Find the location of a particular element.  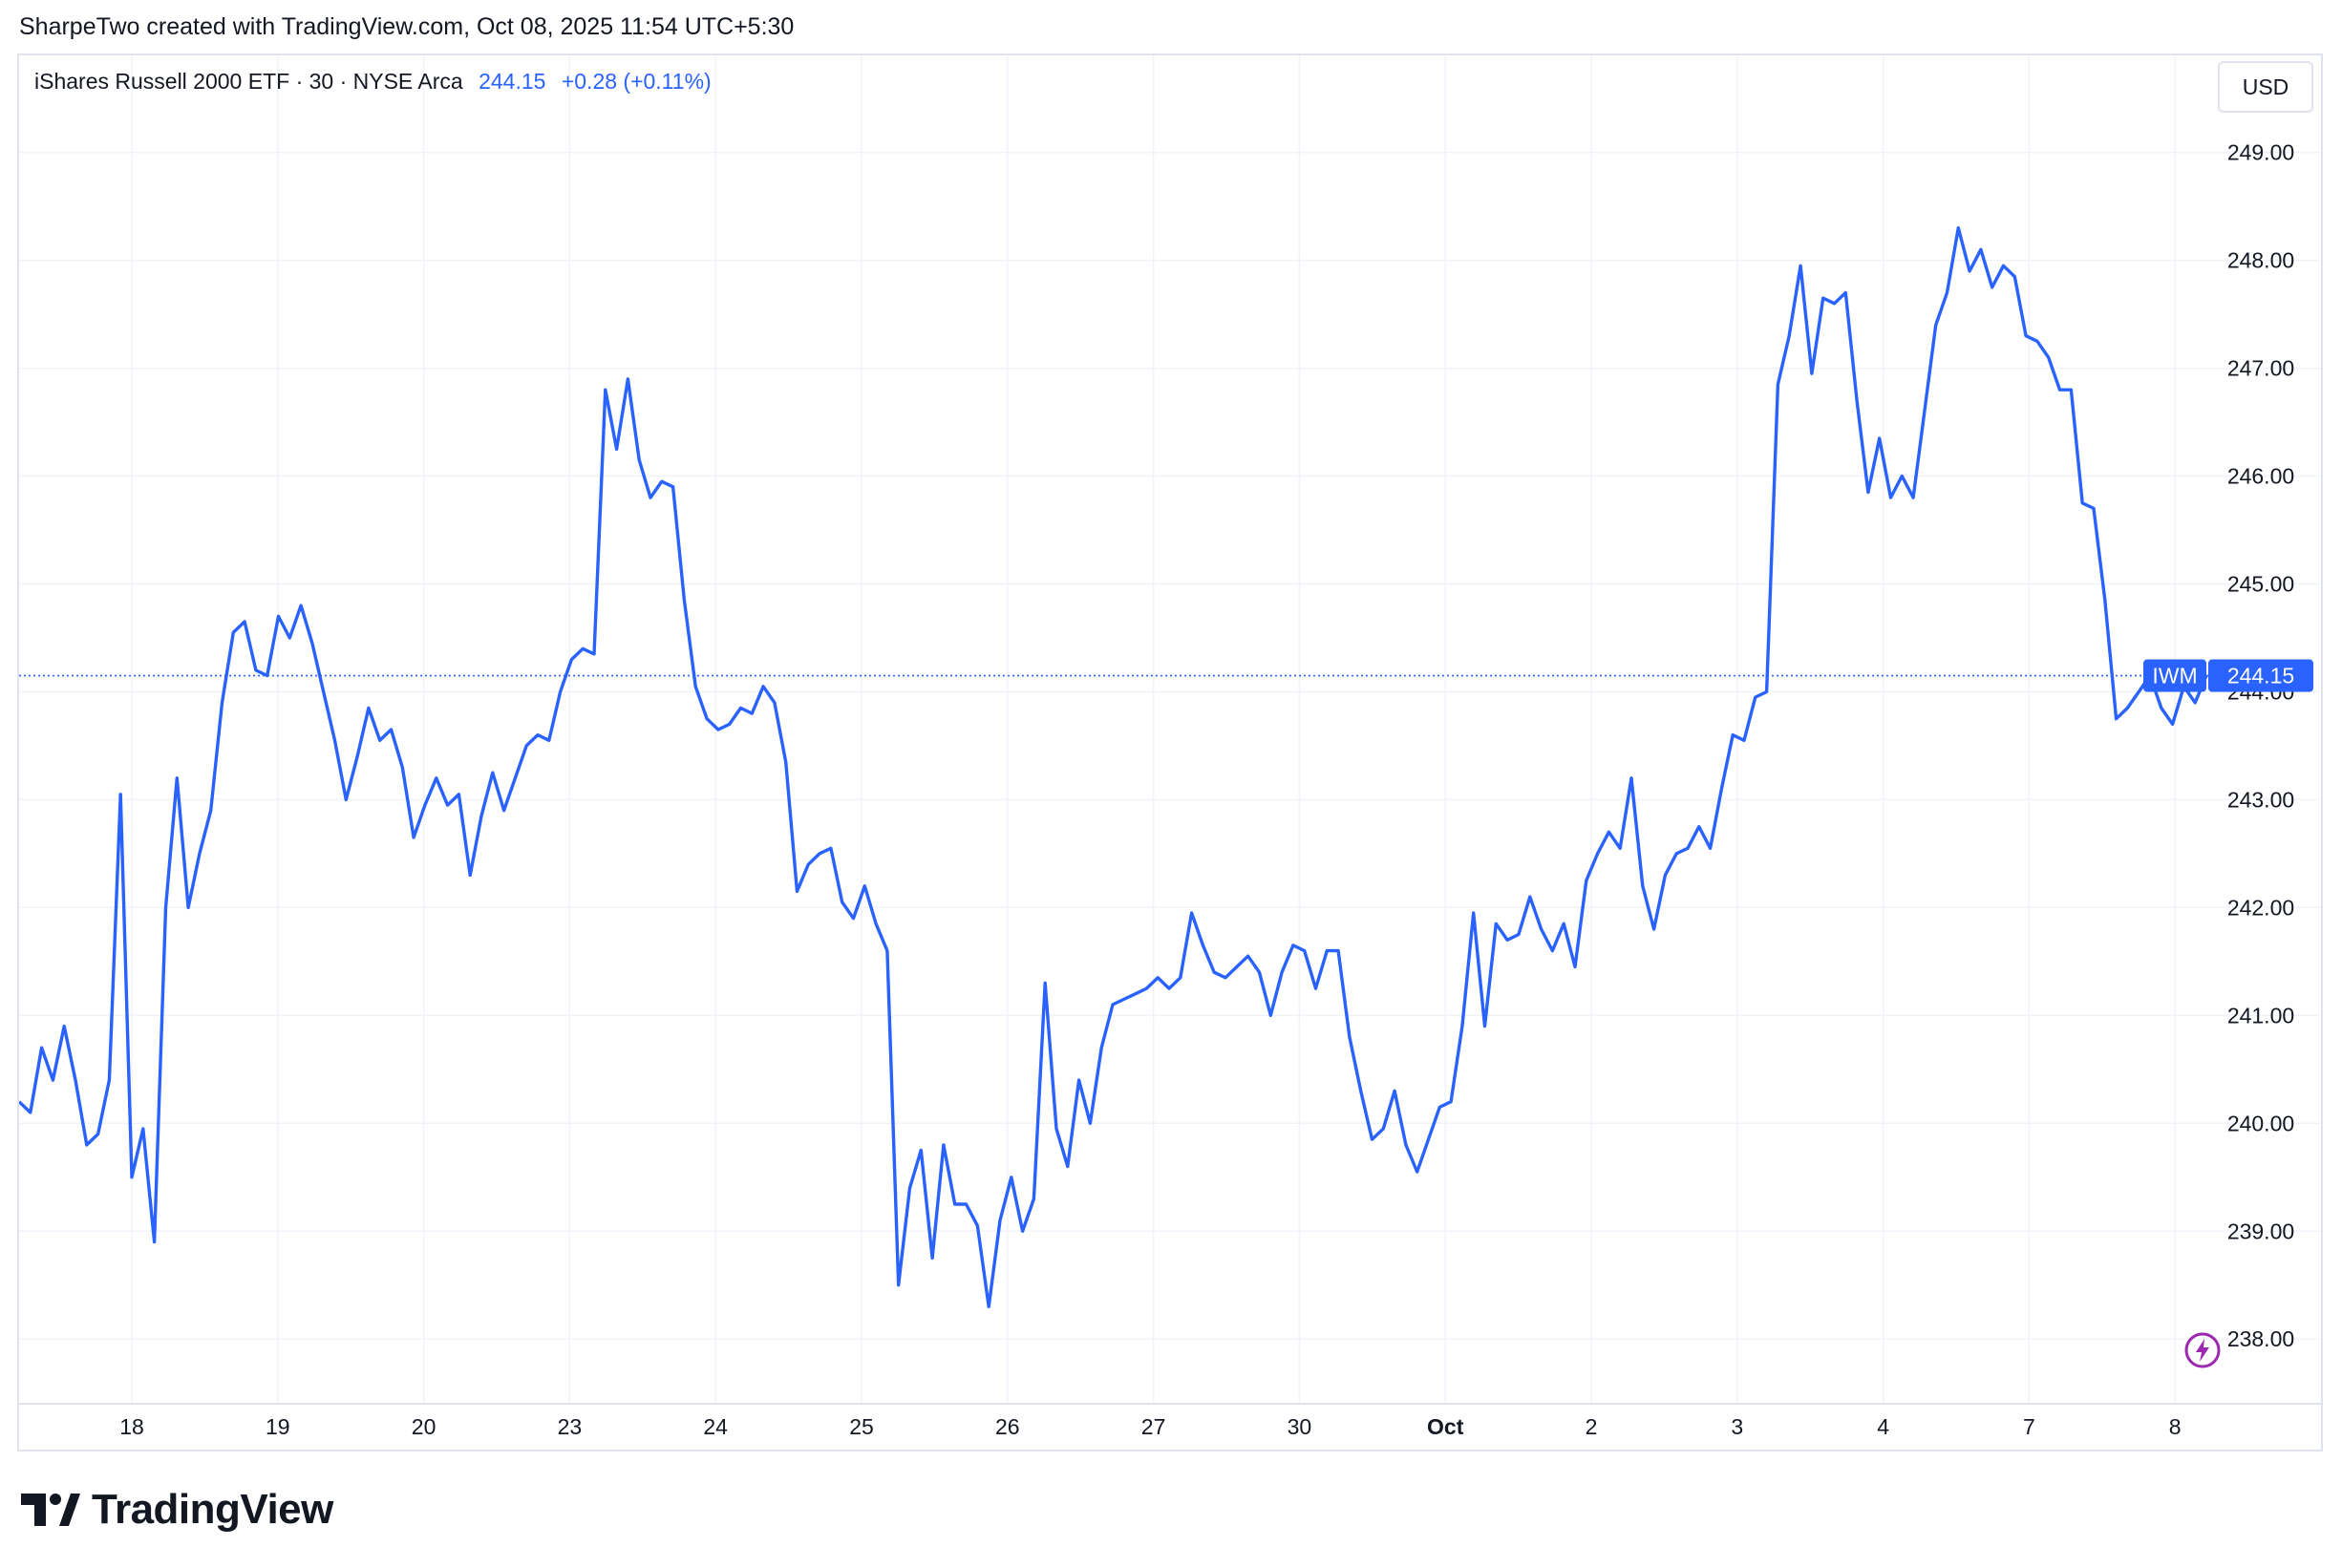

last-price: 244.15 is located at coordinates (512, 81).